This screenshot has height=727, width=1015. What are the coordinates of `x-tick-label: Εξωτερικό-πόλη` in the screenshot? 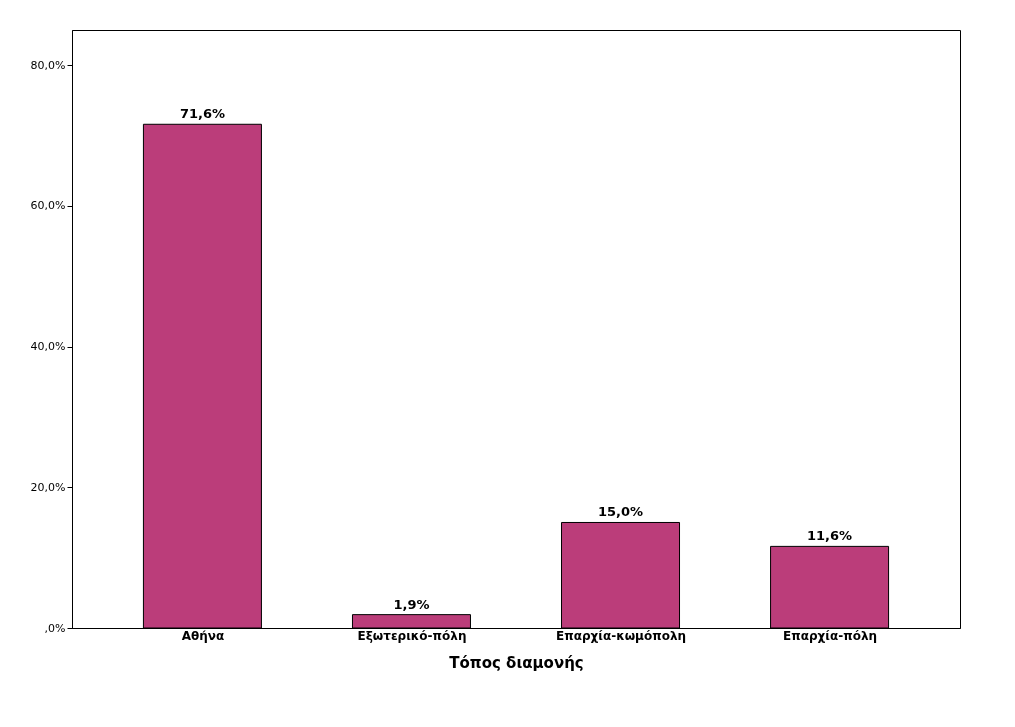 It's located at (412, 635).